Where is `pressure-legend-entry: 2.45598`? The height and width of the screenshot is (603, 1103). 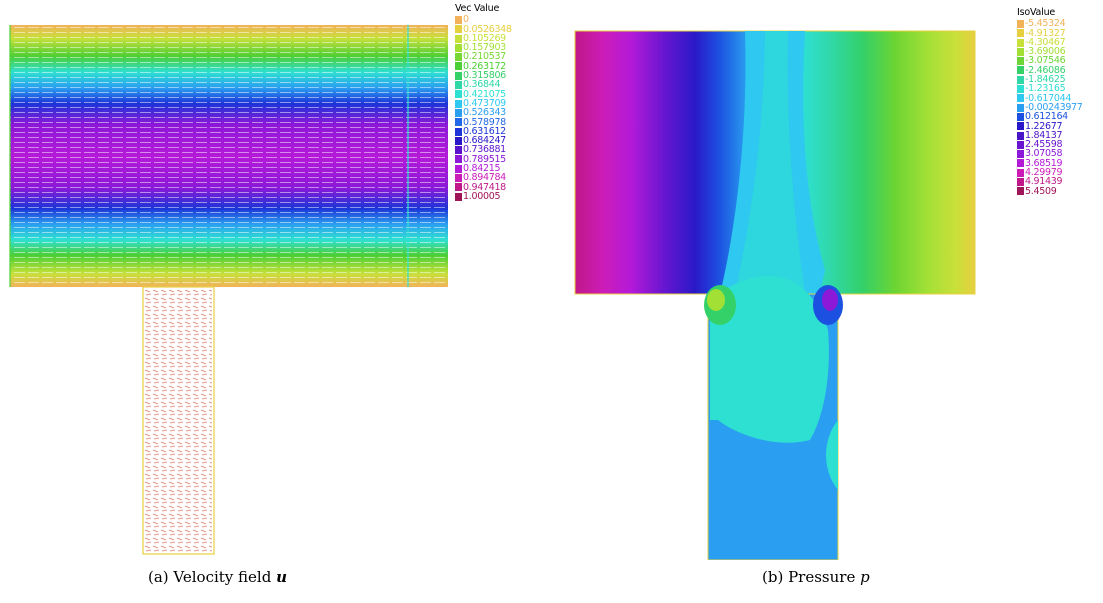 pressure-legend-entry: 2.45598 is located at coordinates (1050, 145).